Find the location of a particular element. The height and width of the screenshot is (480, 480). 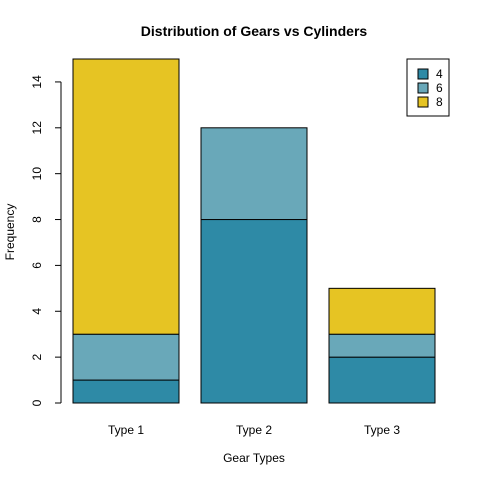

y-tick-label-8: 8 is located at coordinates (37, 219).